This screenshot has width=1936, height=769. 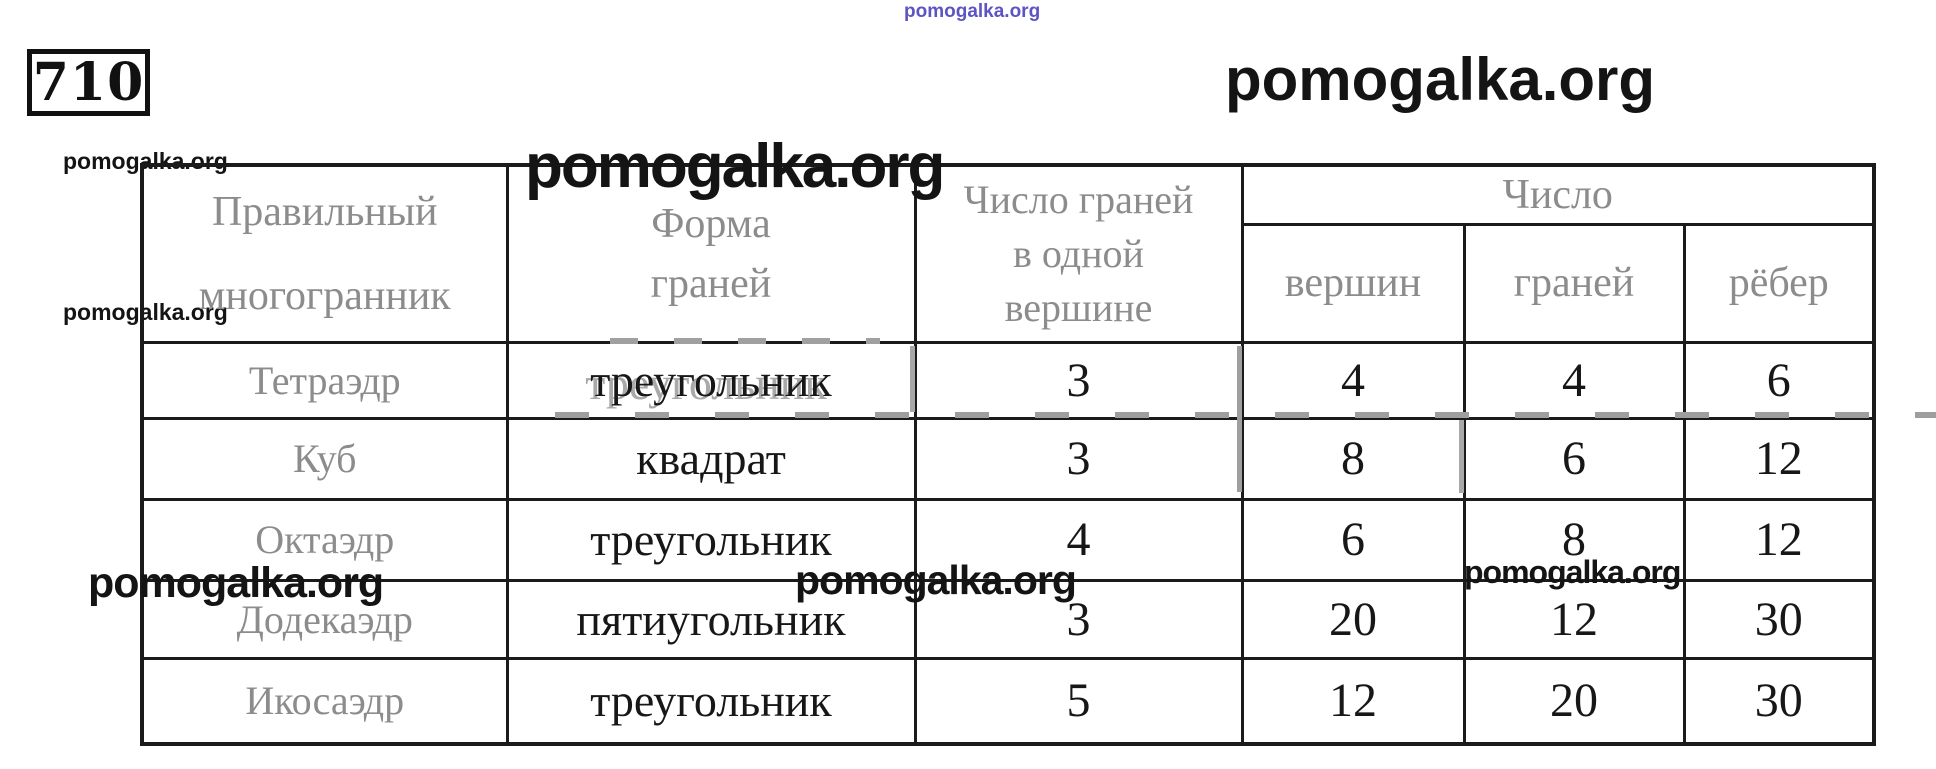 What do you see at coordinates (1078, 701) in the screenshot?
I see `cell-faces-per-vertex: 5` at bounding box center [1078, 701].